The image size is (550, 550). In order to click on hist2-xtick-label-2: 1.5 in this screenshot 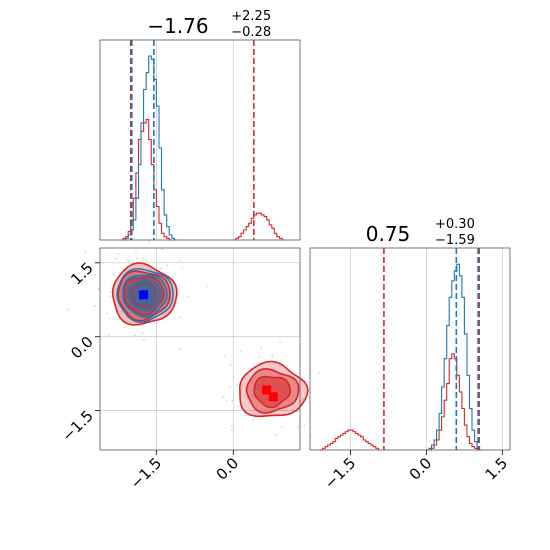, I will do `click(497, 469)`.